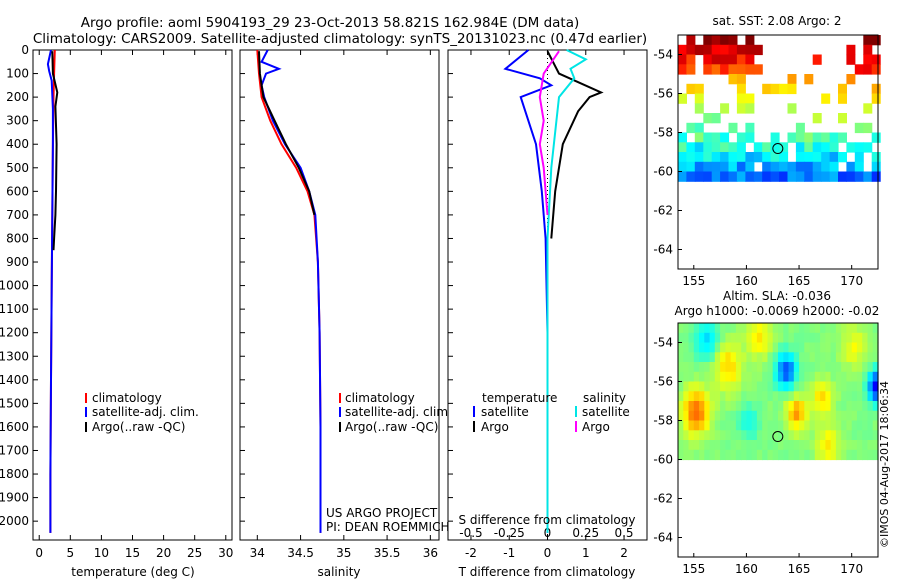  What do you see at coordinates (387, 553) in the screenshot?
I see `x-tick-label: 35.5` at bounding box center [387, 553].